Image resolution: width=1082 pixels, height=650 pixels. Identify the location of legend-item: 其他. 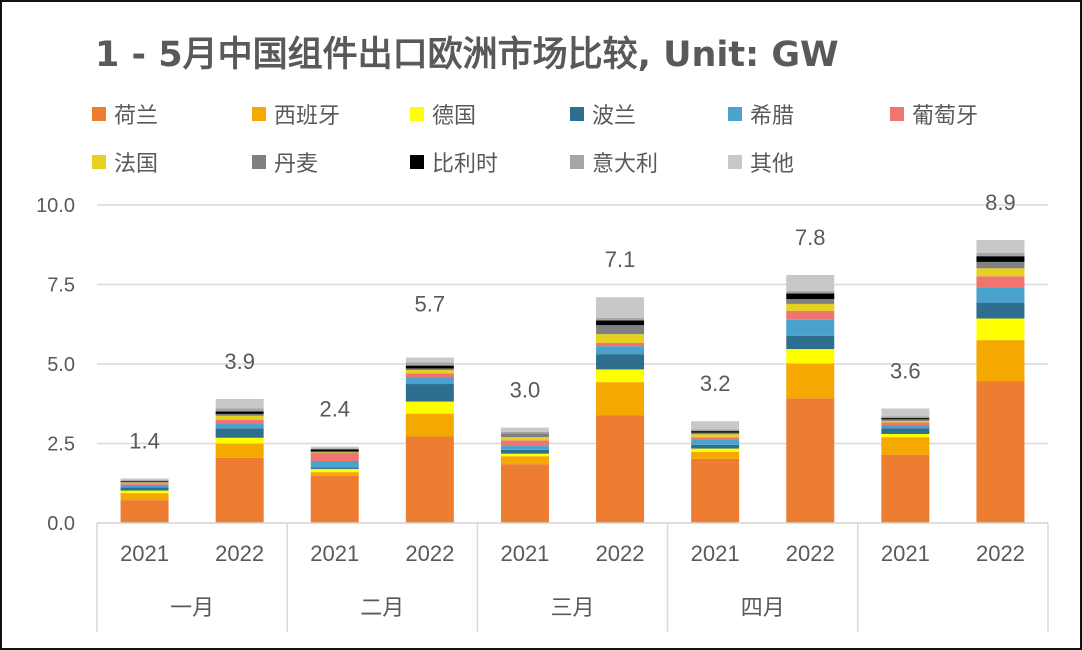
(761, 162).